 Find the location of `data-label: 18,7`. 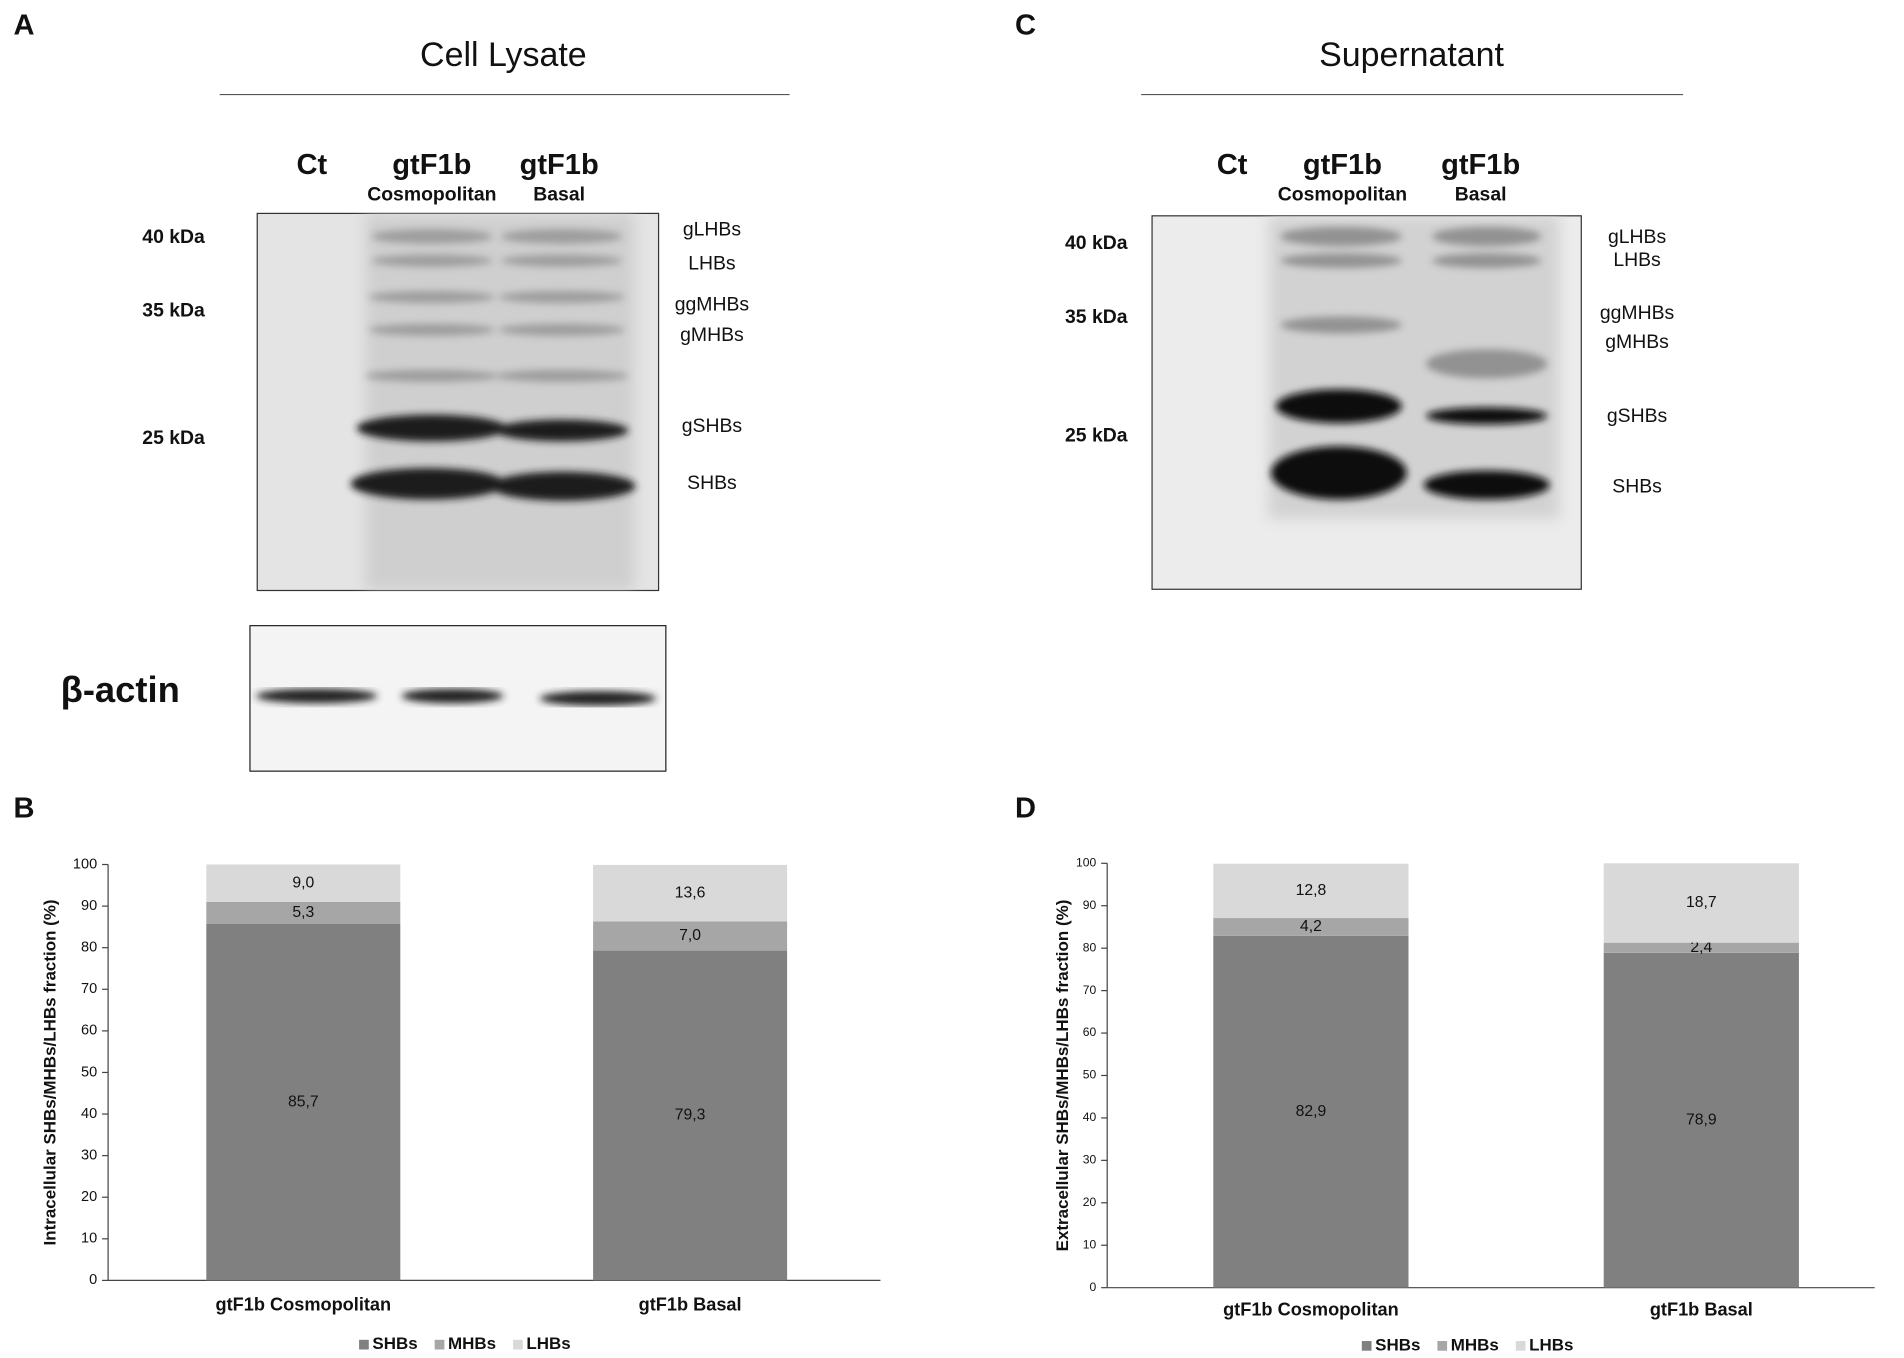

data-label: 18,7 is located at coordinates (1701, 902).